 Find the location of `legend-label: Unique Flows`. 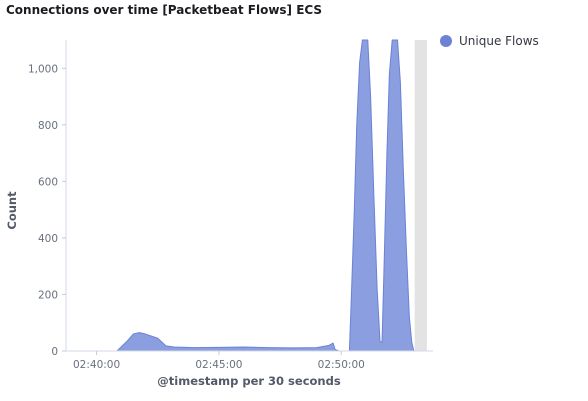

legend-label: Unique Flows is located at coordinates (499, 41).